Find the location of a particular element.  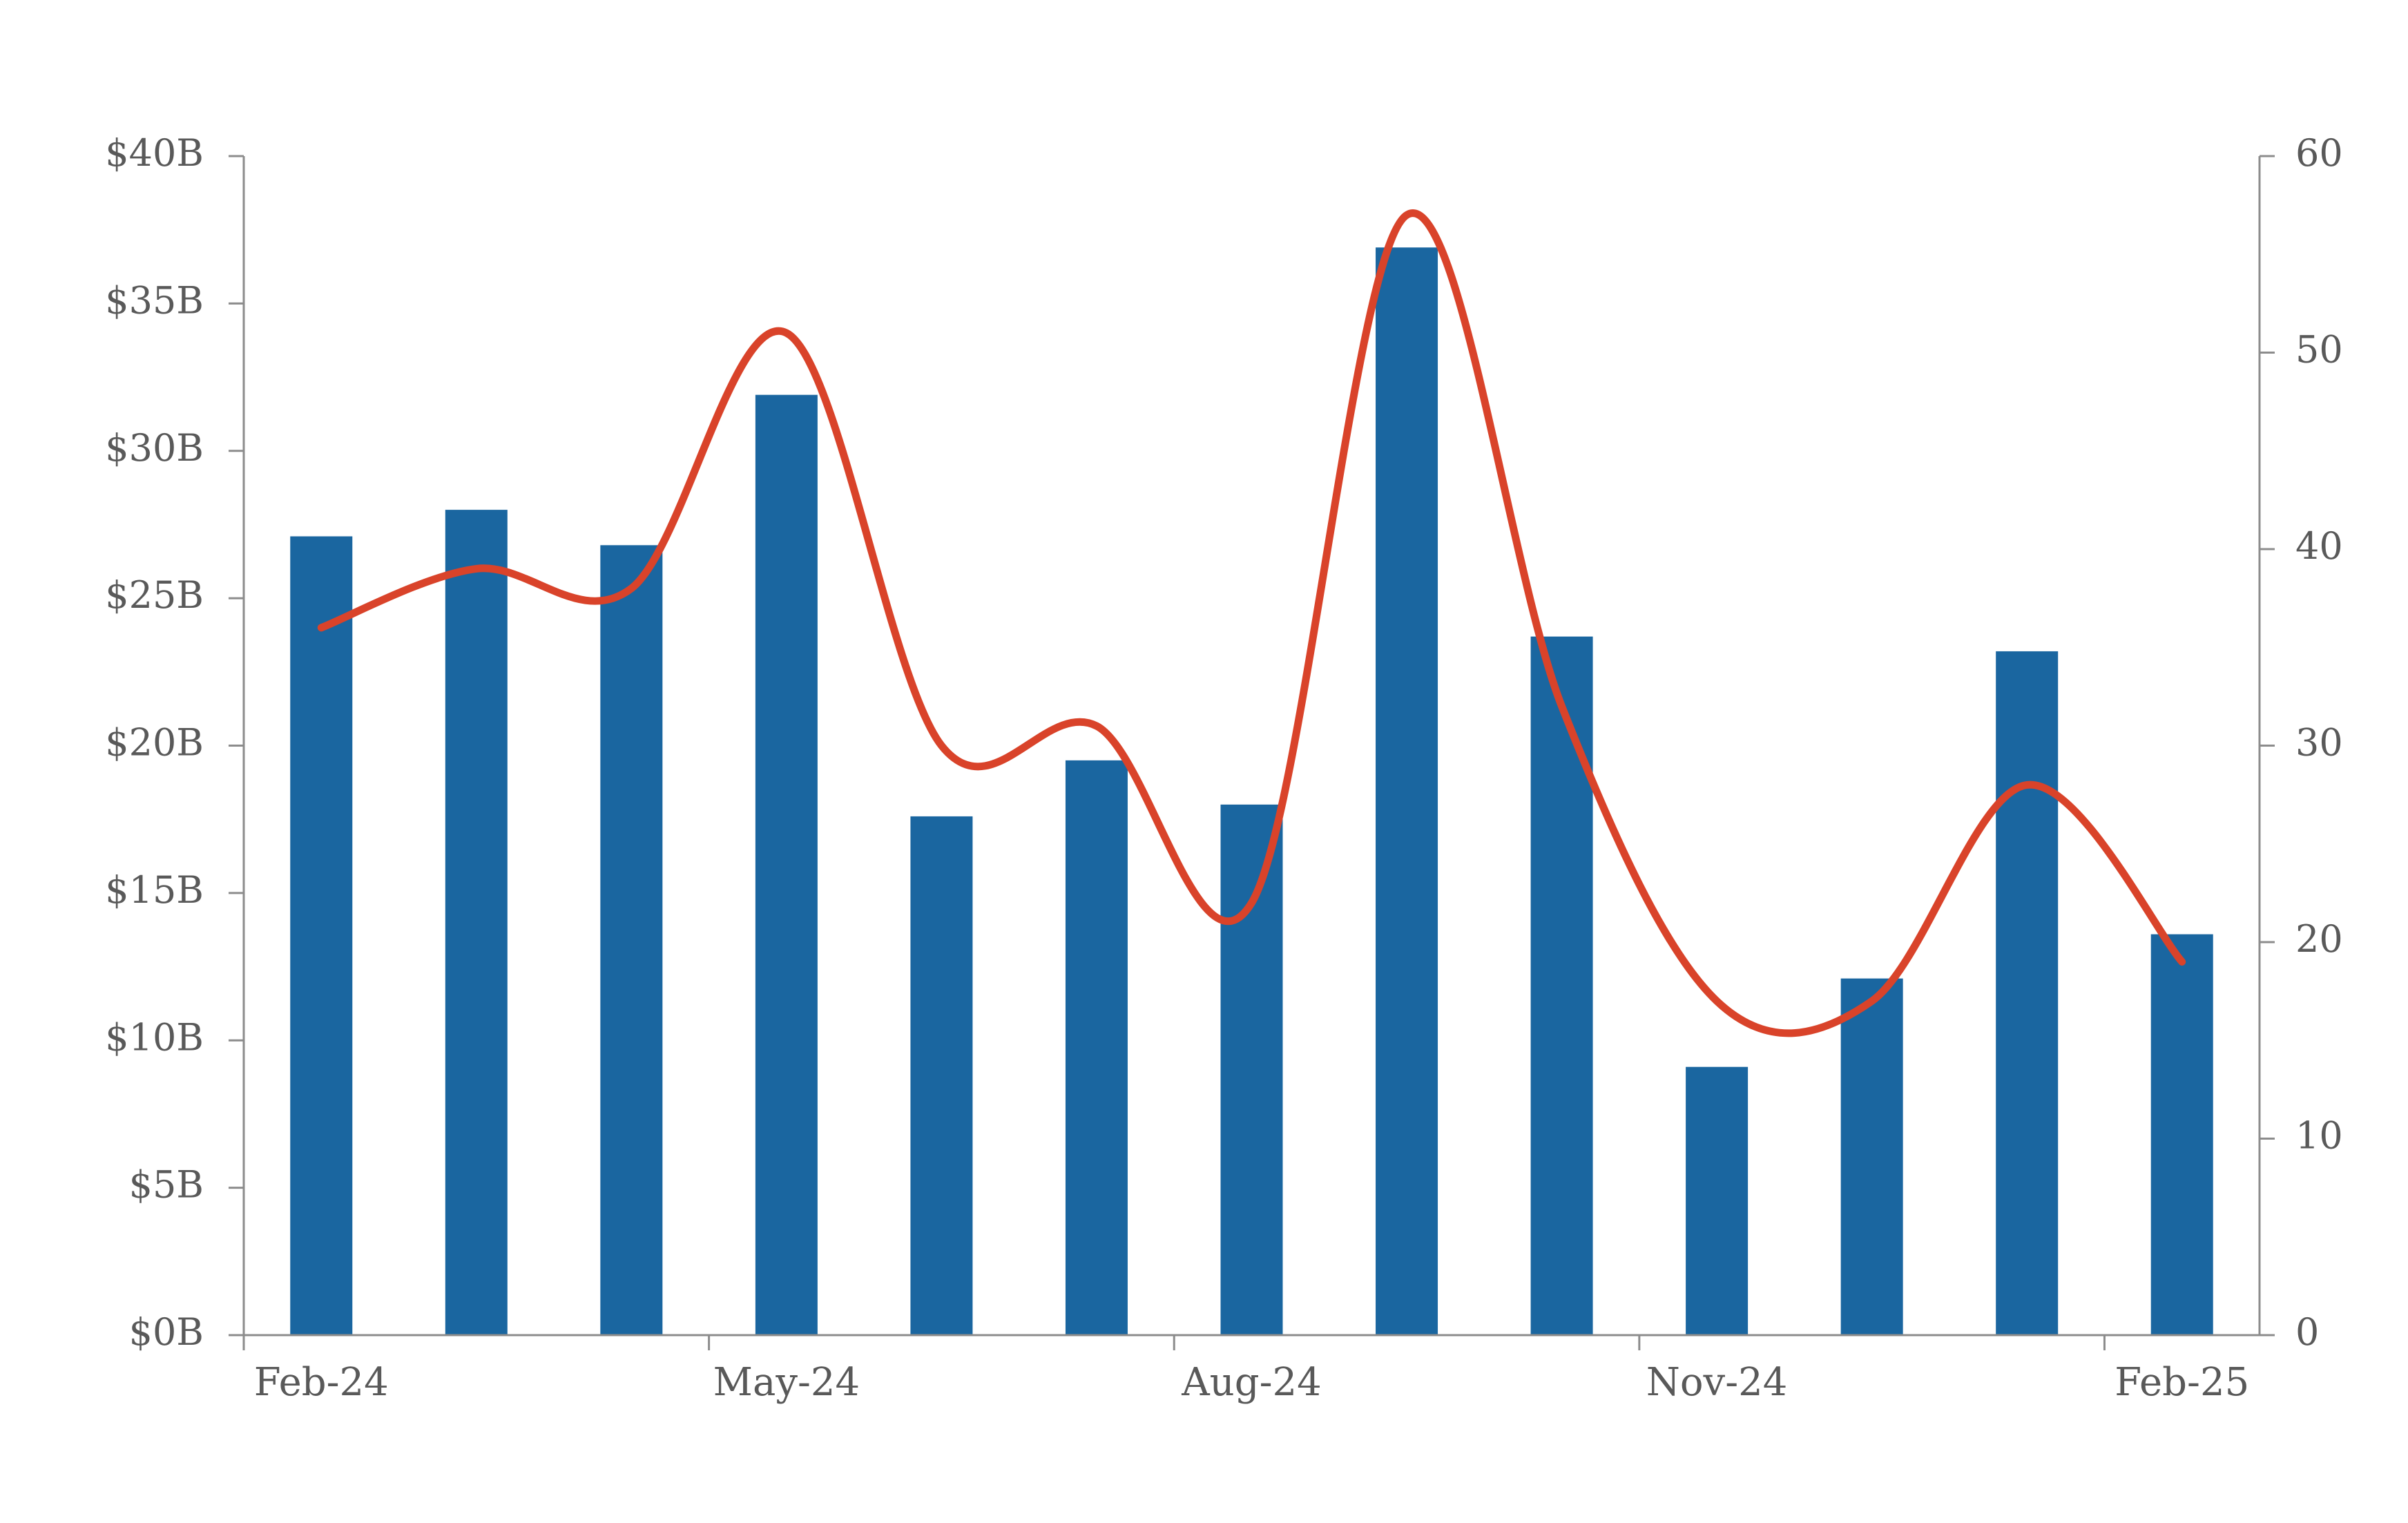

y-left-tick-label: $25B is located at coordinates (154, 595).